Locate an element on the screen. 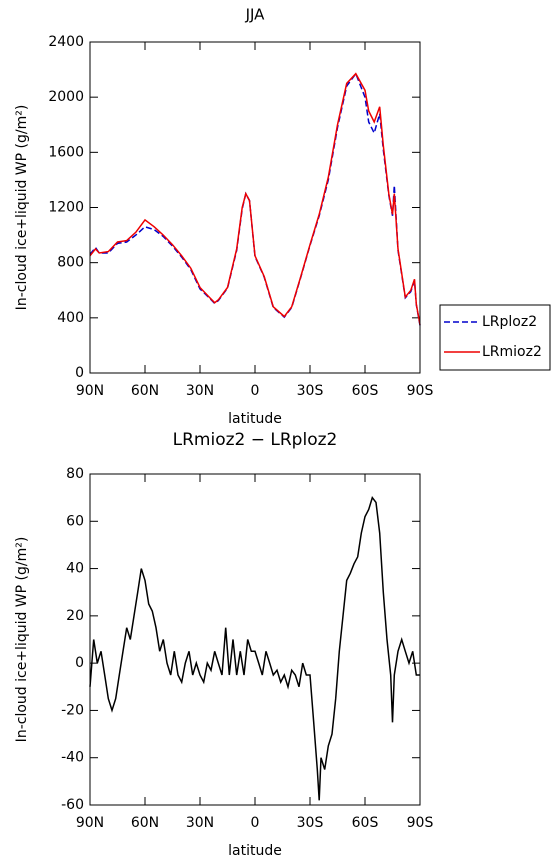 The height and width of the screenshot is (861, 556). y-tick-label: 800 is located at coordinates (70, 263).